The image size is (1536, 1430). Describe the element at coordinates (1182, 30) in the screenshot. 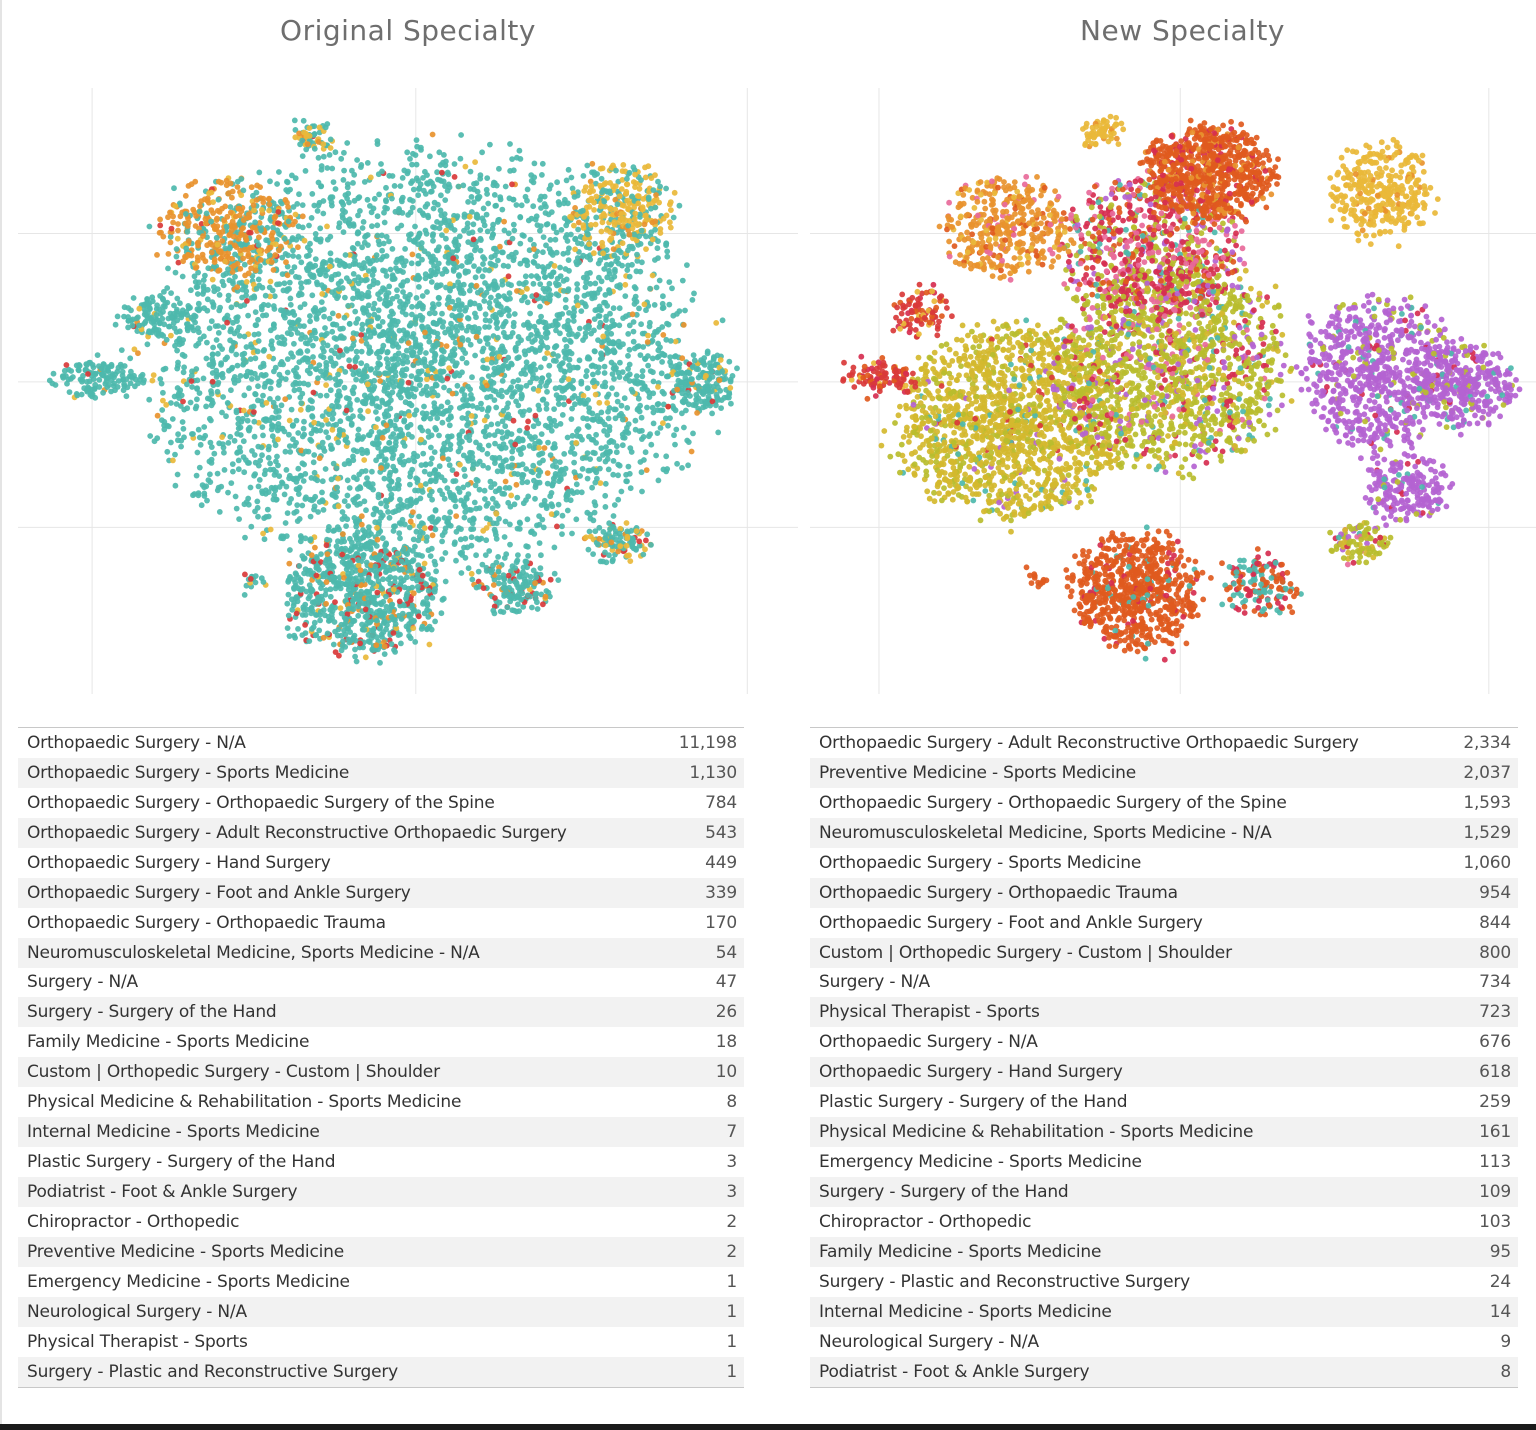

I see `chart-title-new-specialty: New Specialty` at that location.